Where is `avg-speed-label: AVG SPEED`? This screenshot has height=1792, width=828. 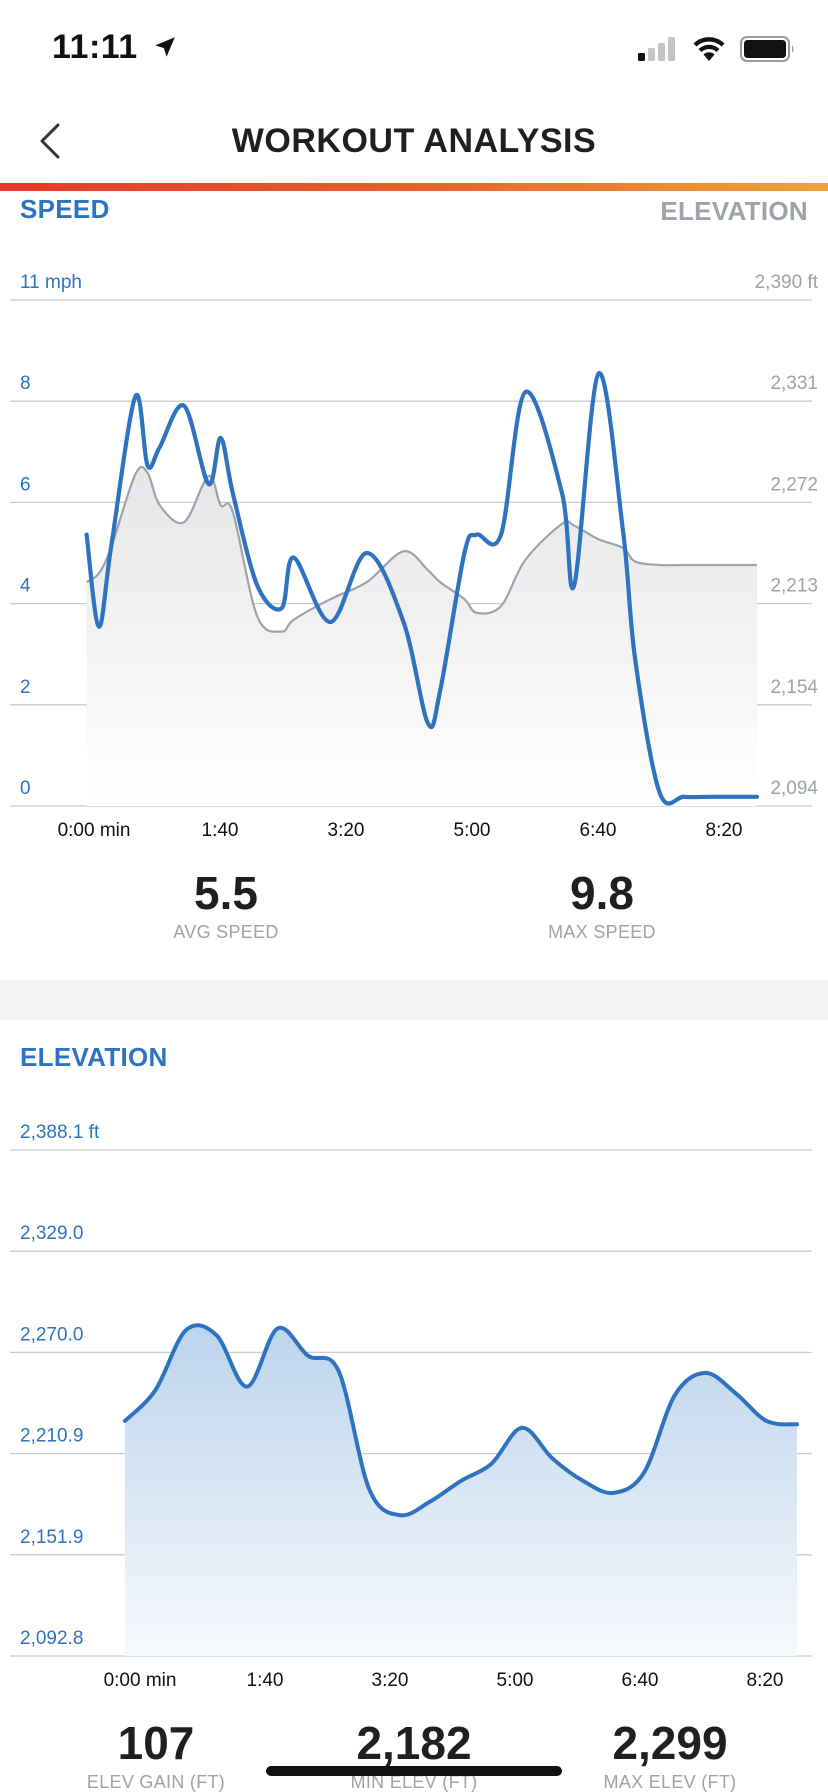
avg-speed-label: AVG SPEED is located at coordinates (226, 932).